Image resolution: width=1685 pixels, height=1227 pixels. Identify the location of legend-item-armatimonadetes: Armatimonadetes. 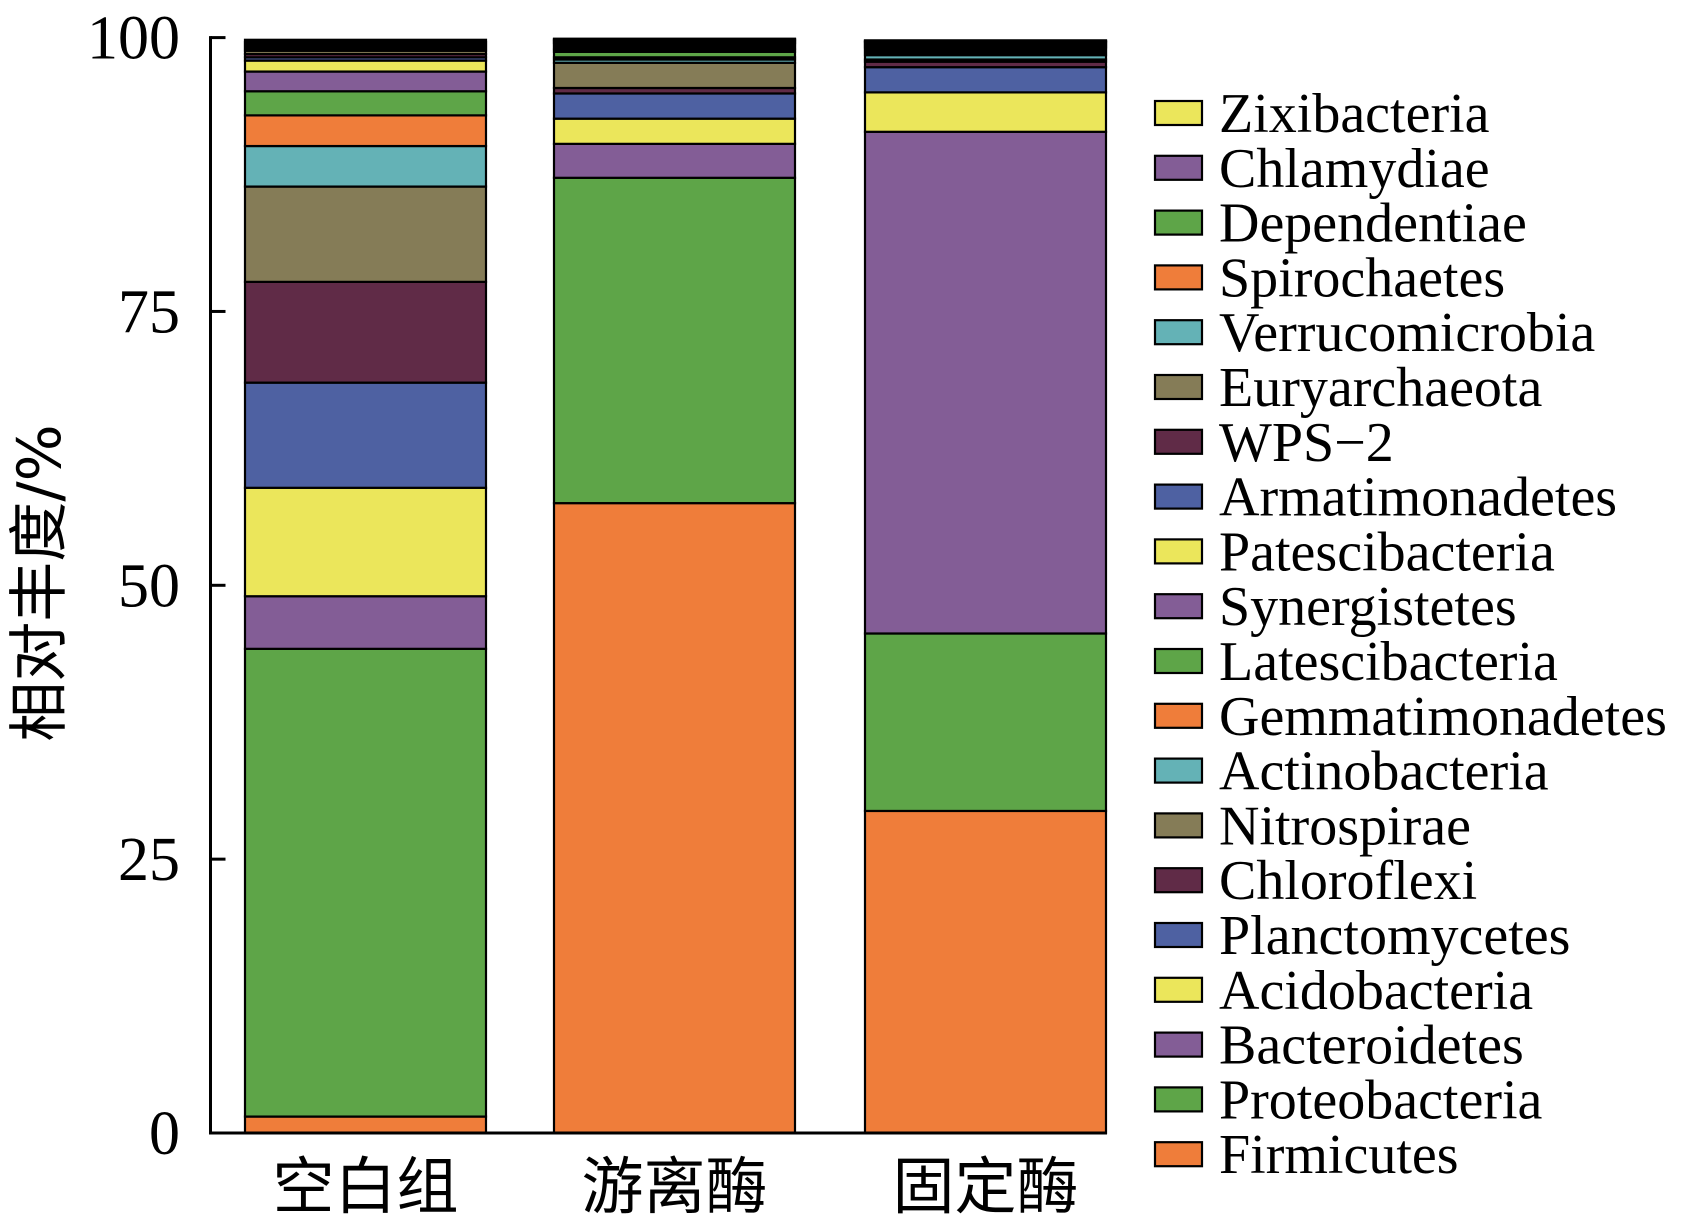
(1385, 498).